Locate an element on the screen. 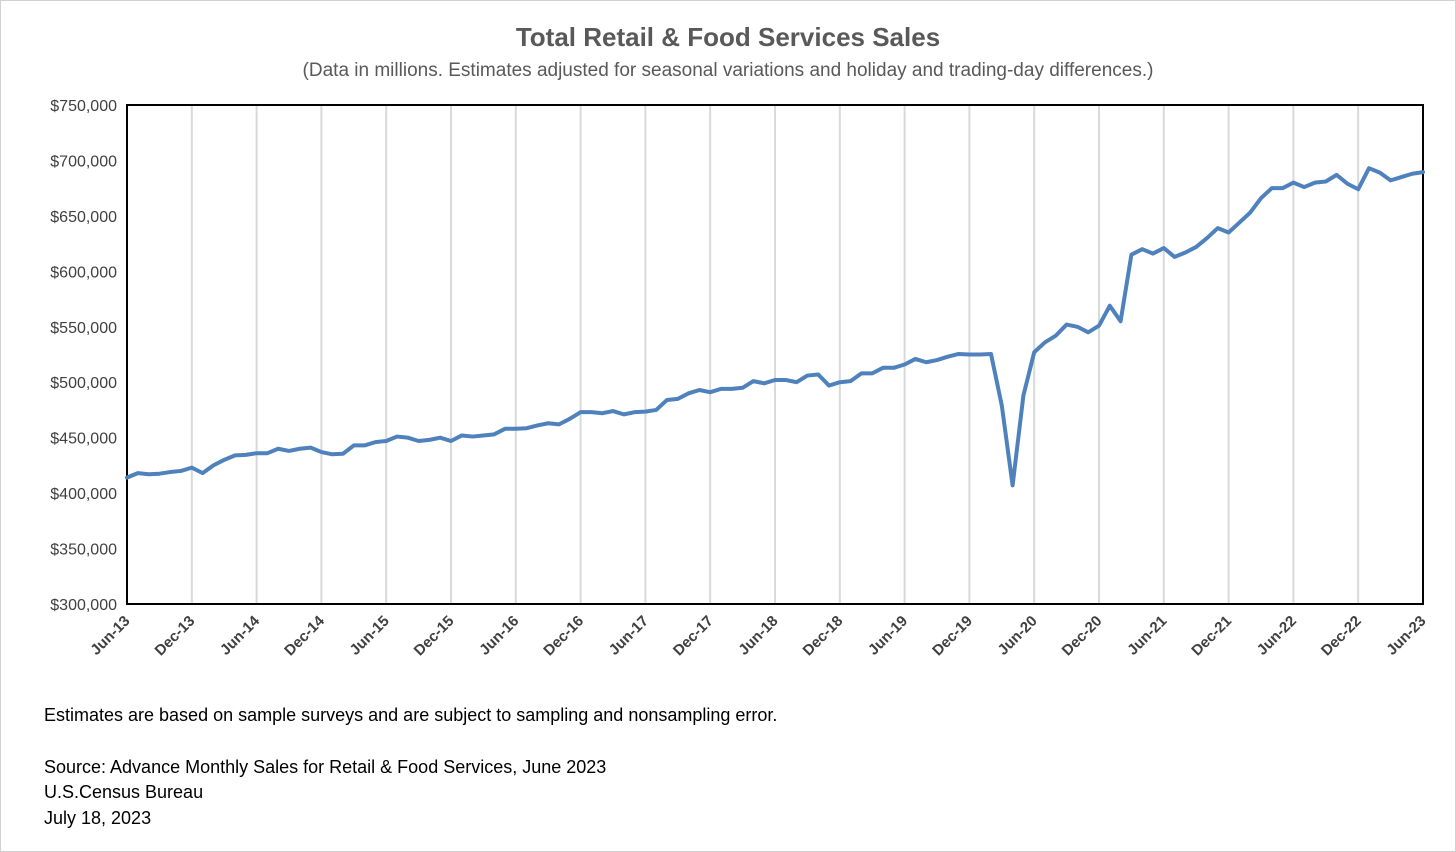 Image resolution: width=1456 pixels, height=852 pixels. x-tick-label: Jun-20 is located at coordinates (1018, 636).